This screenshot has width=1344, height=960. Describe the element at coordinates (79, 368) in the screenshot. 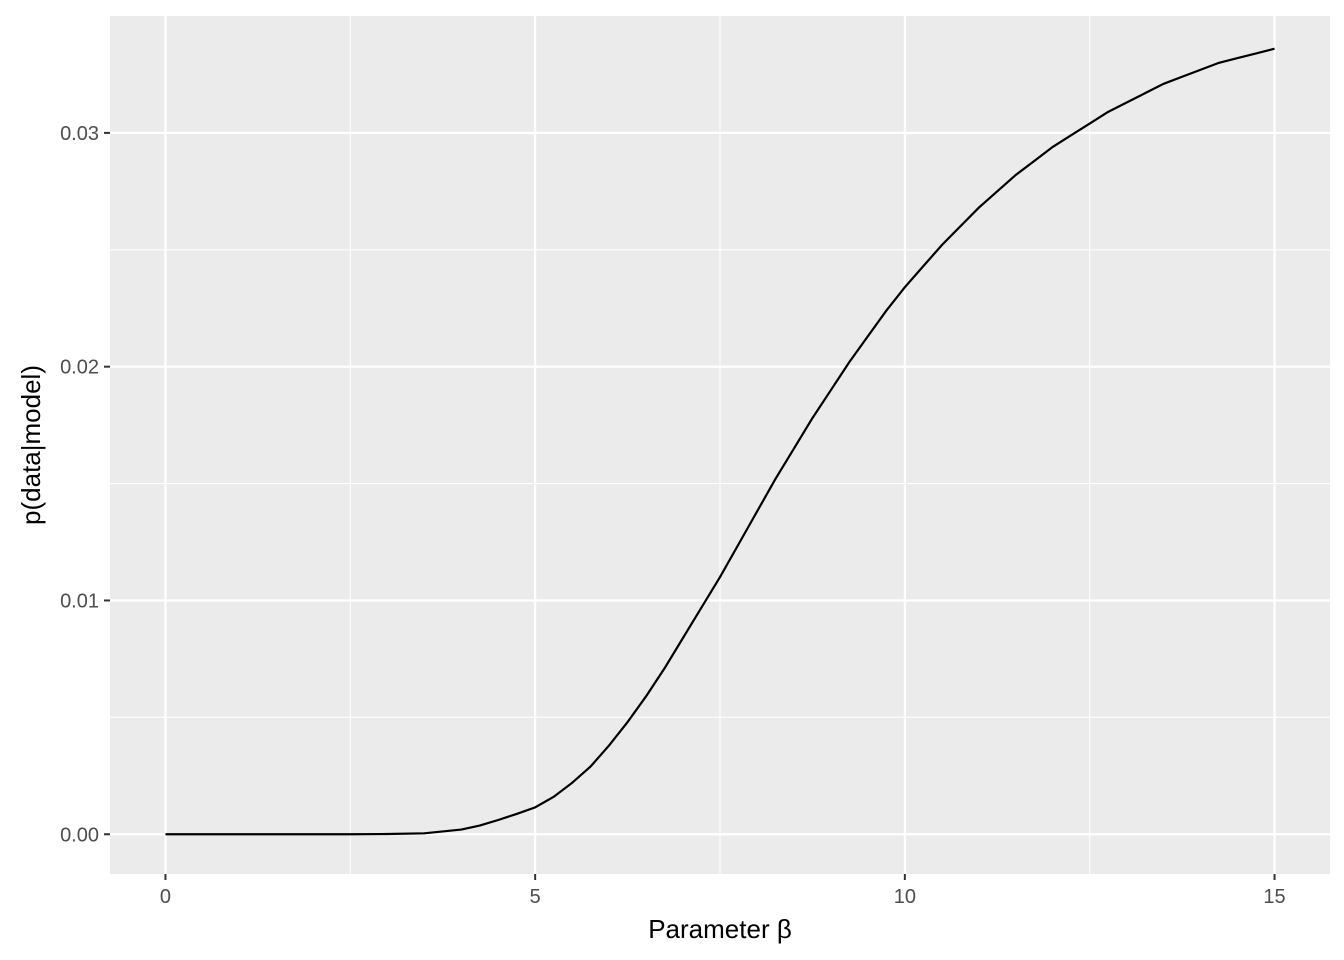

I see `y-tick-label: 0.02` at that location.